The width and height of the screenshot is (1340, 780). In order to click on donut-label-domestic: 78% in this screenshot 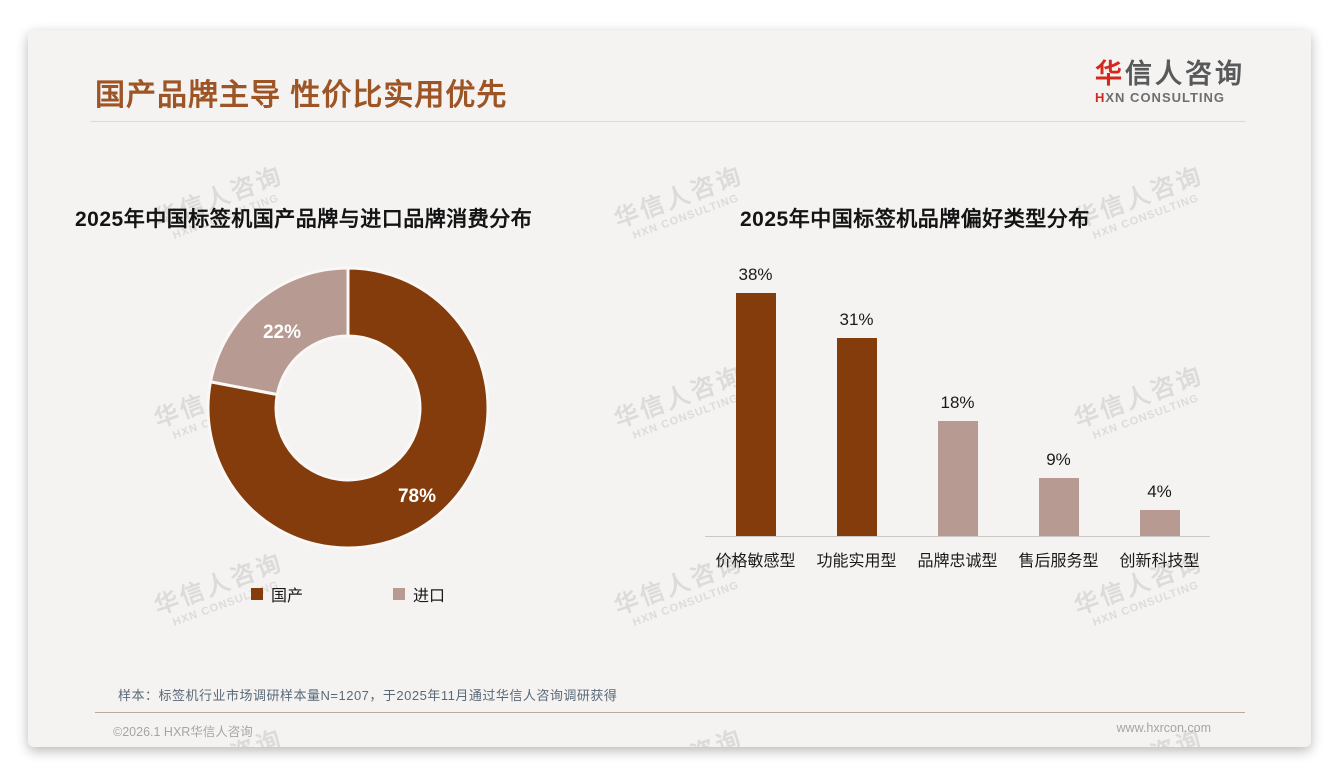, I will do `click(417, 496)`.